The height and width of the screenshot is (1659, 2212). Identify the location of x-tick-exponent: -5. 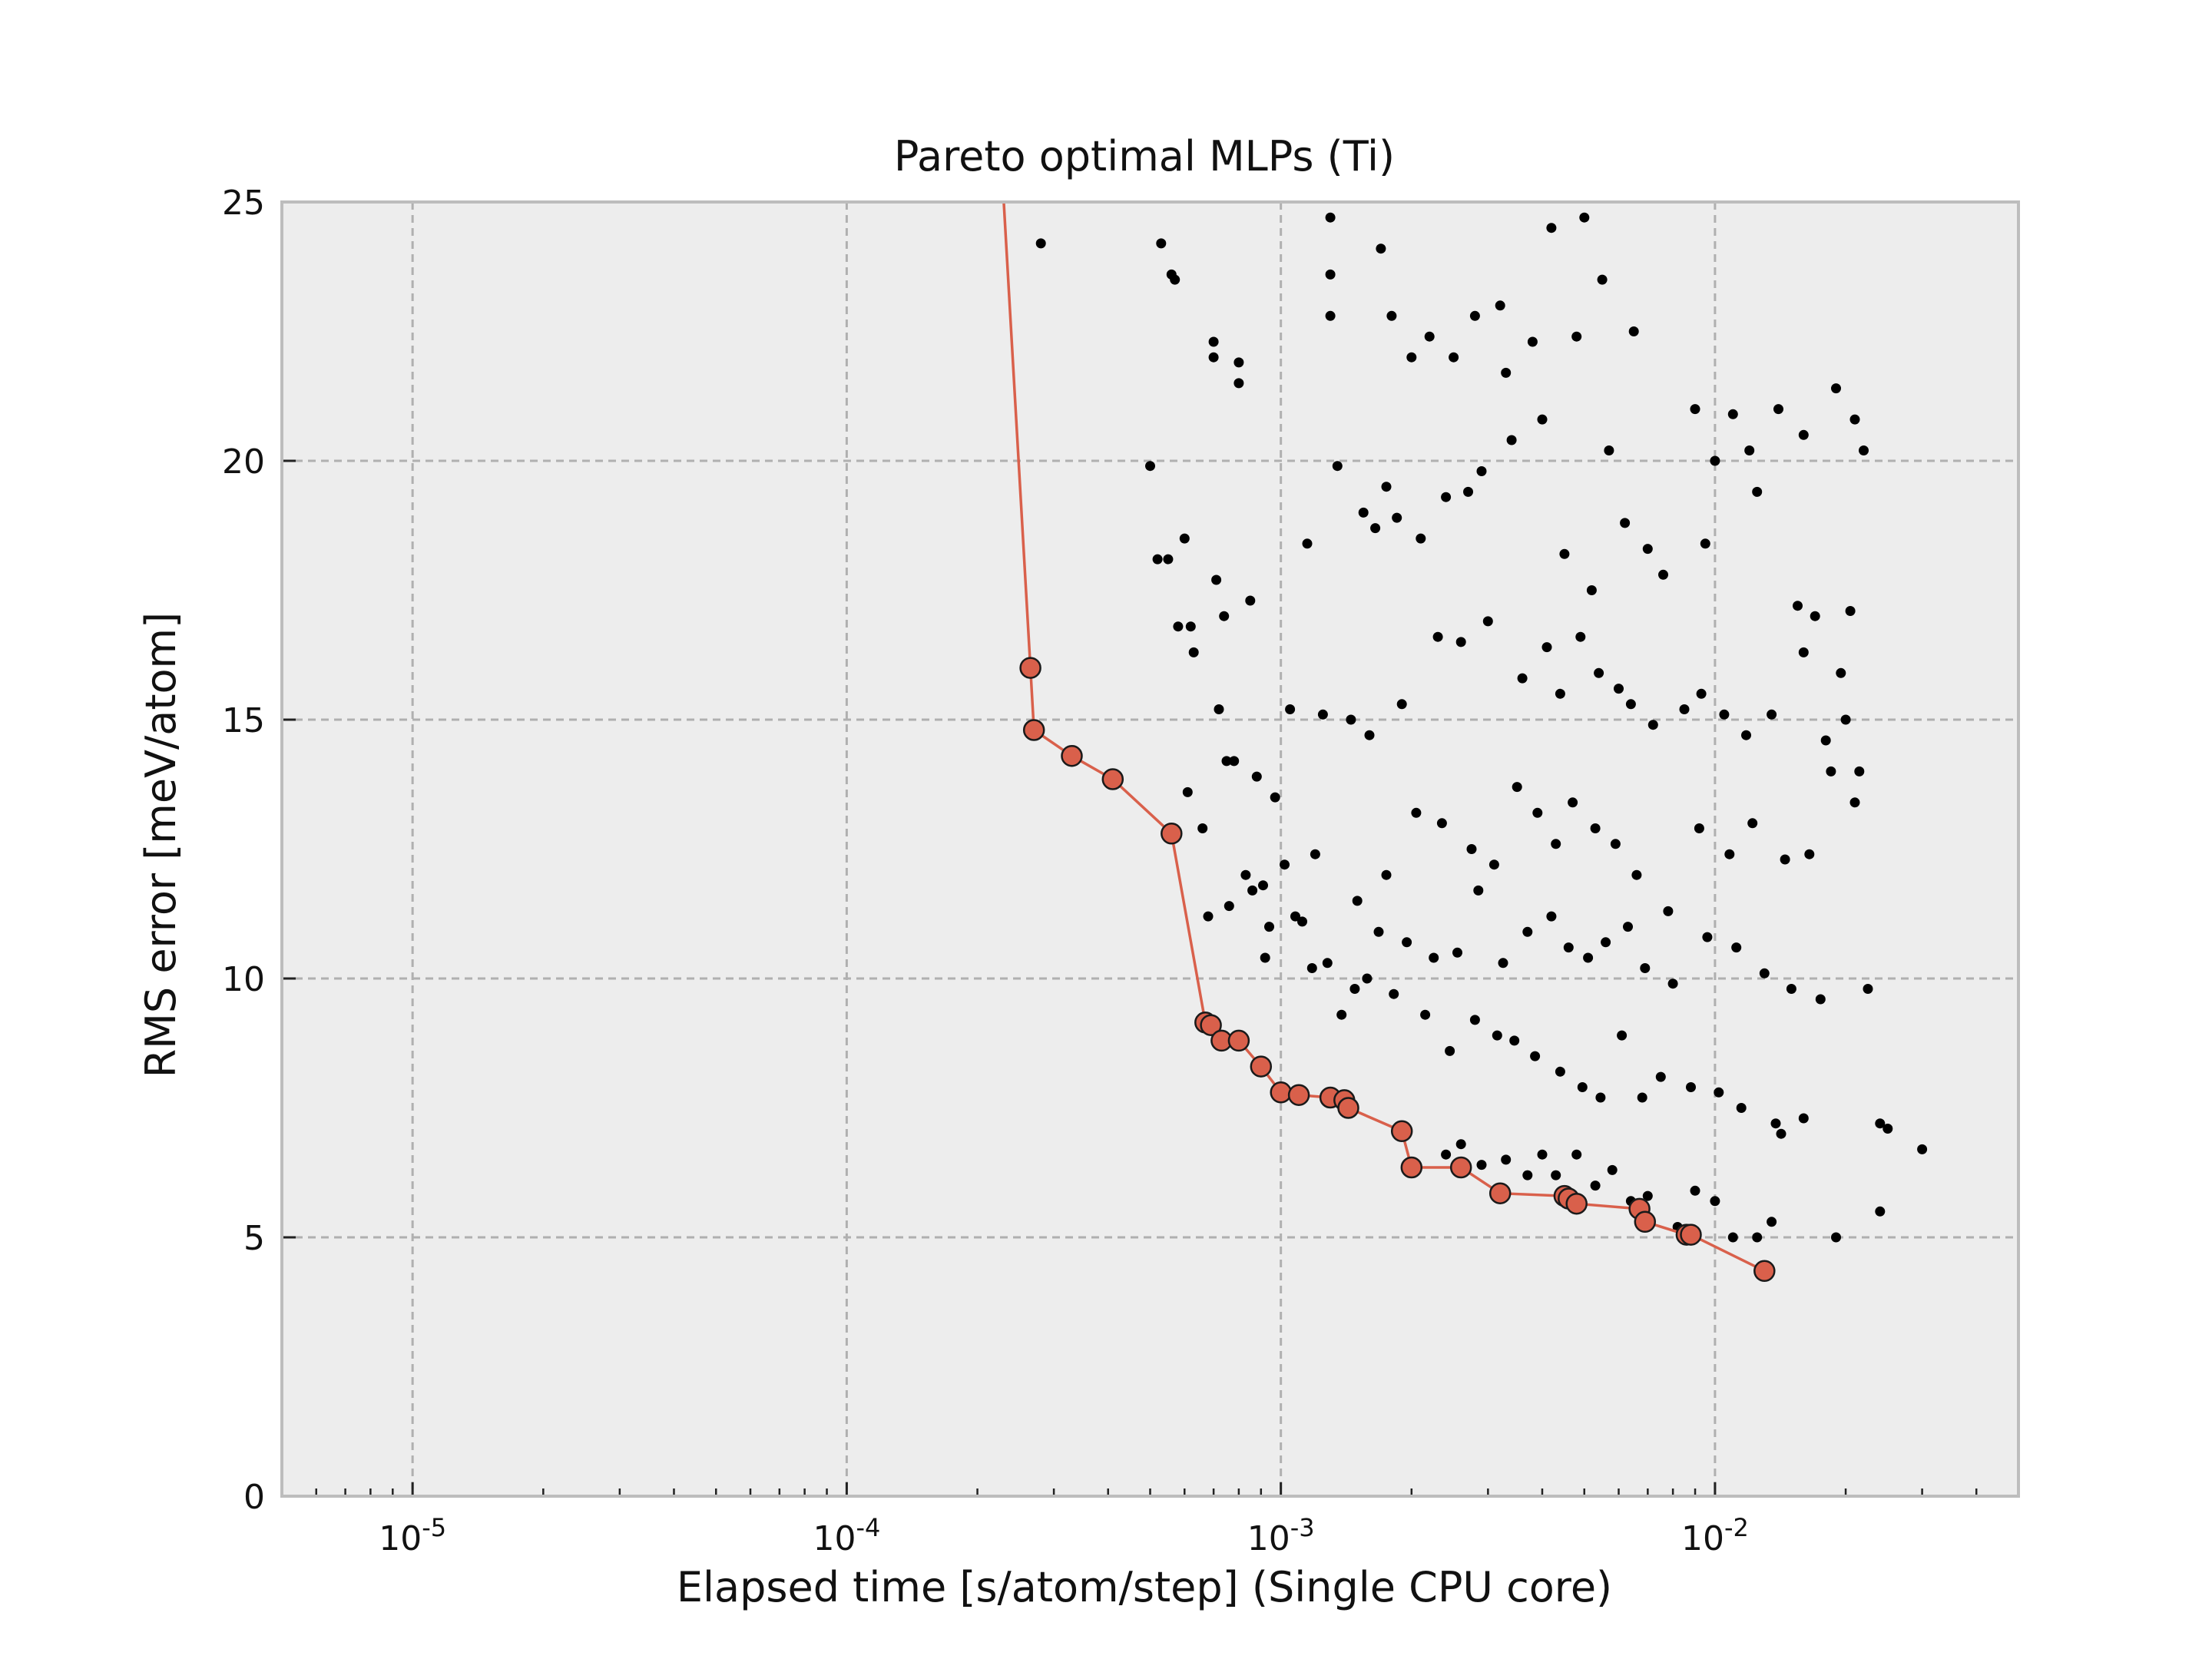
(434, 1527).